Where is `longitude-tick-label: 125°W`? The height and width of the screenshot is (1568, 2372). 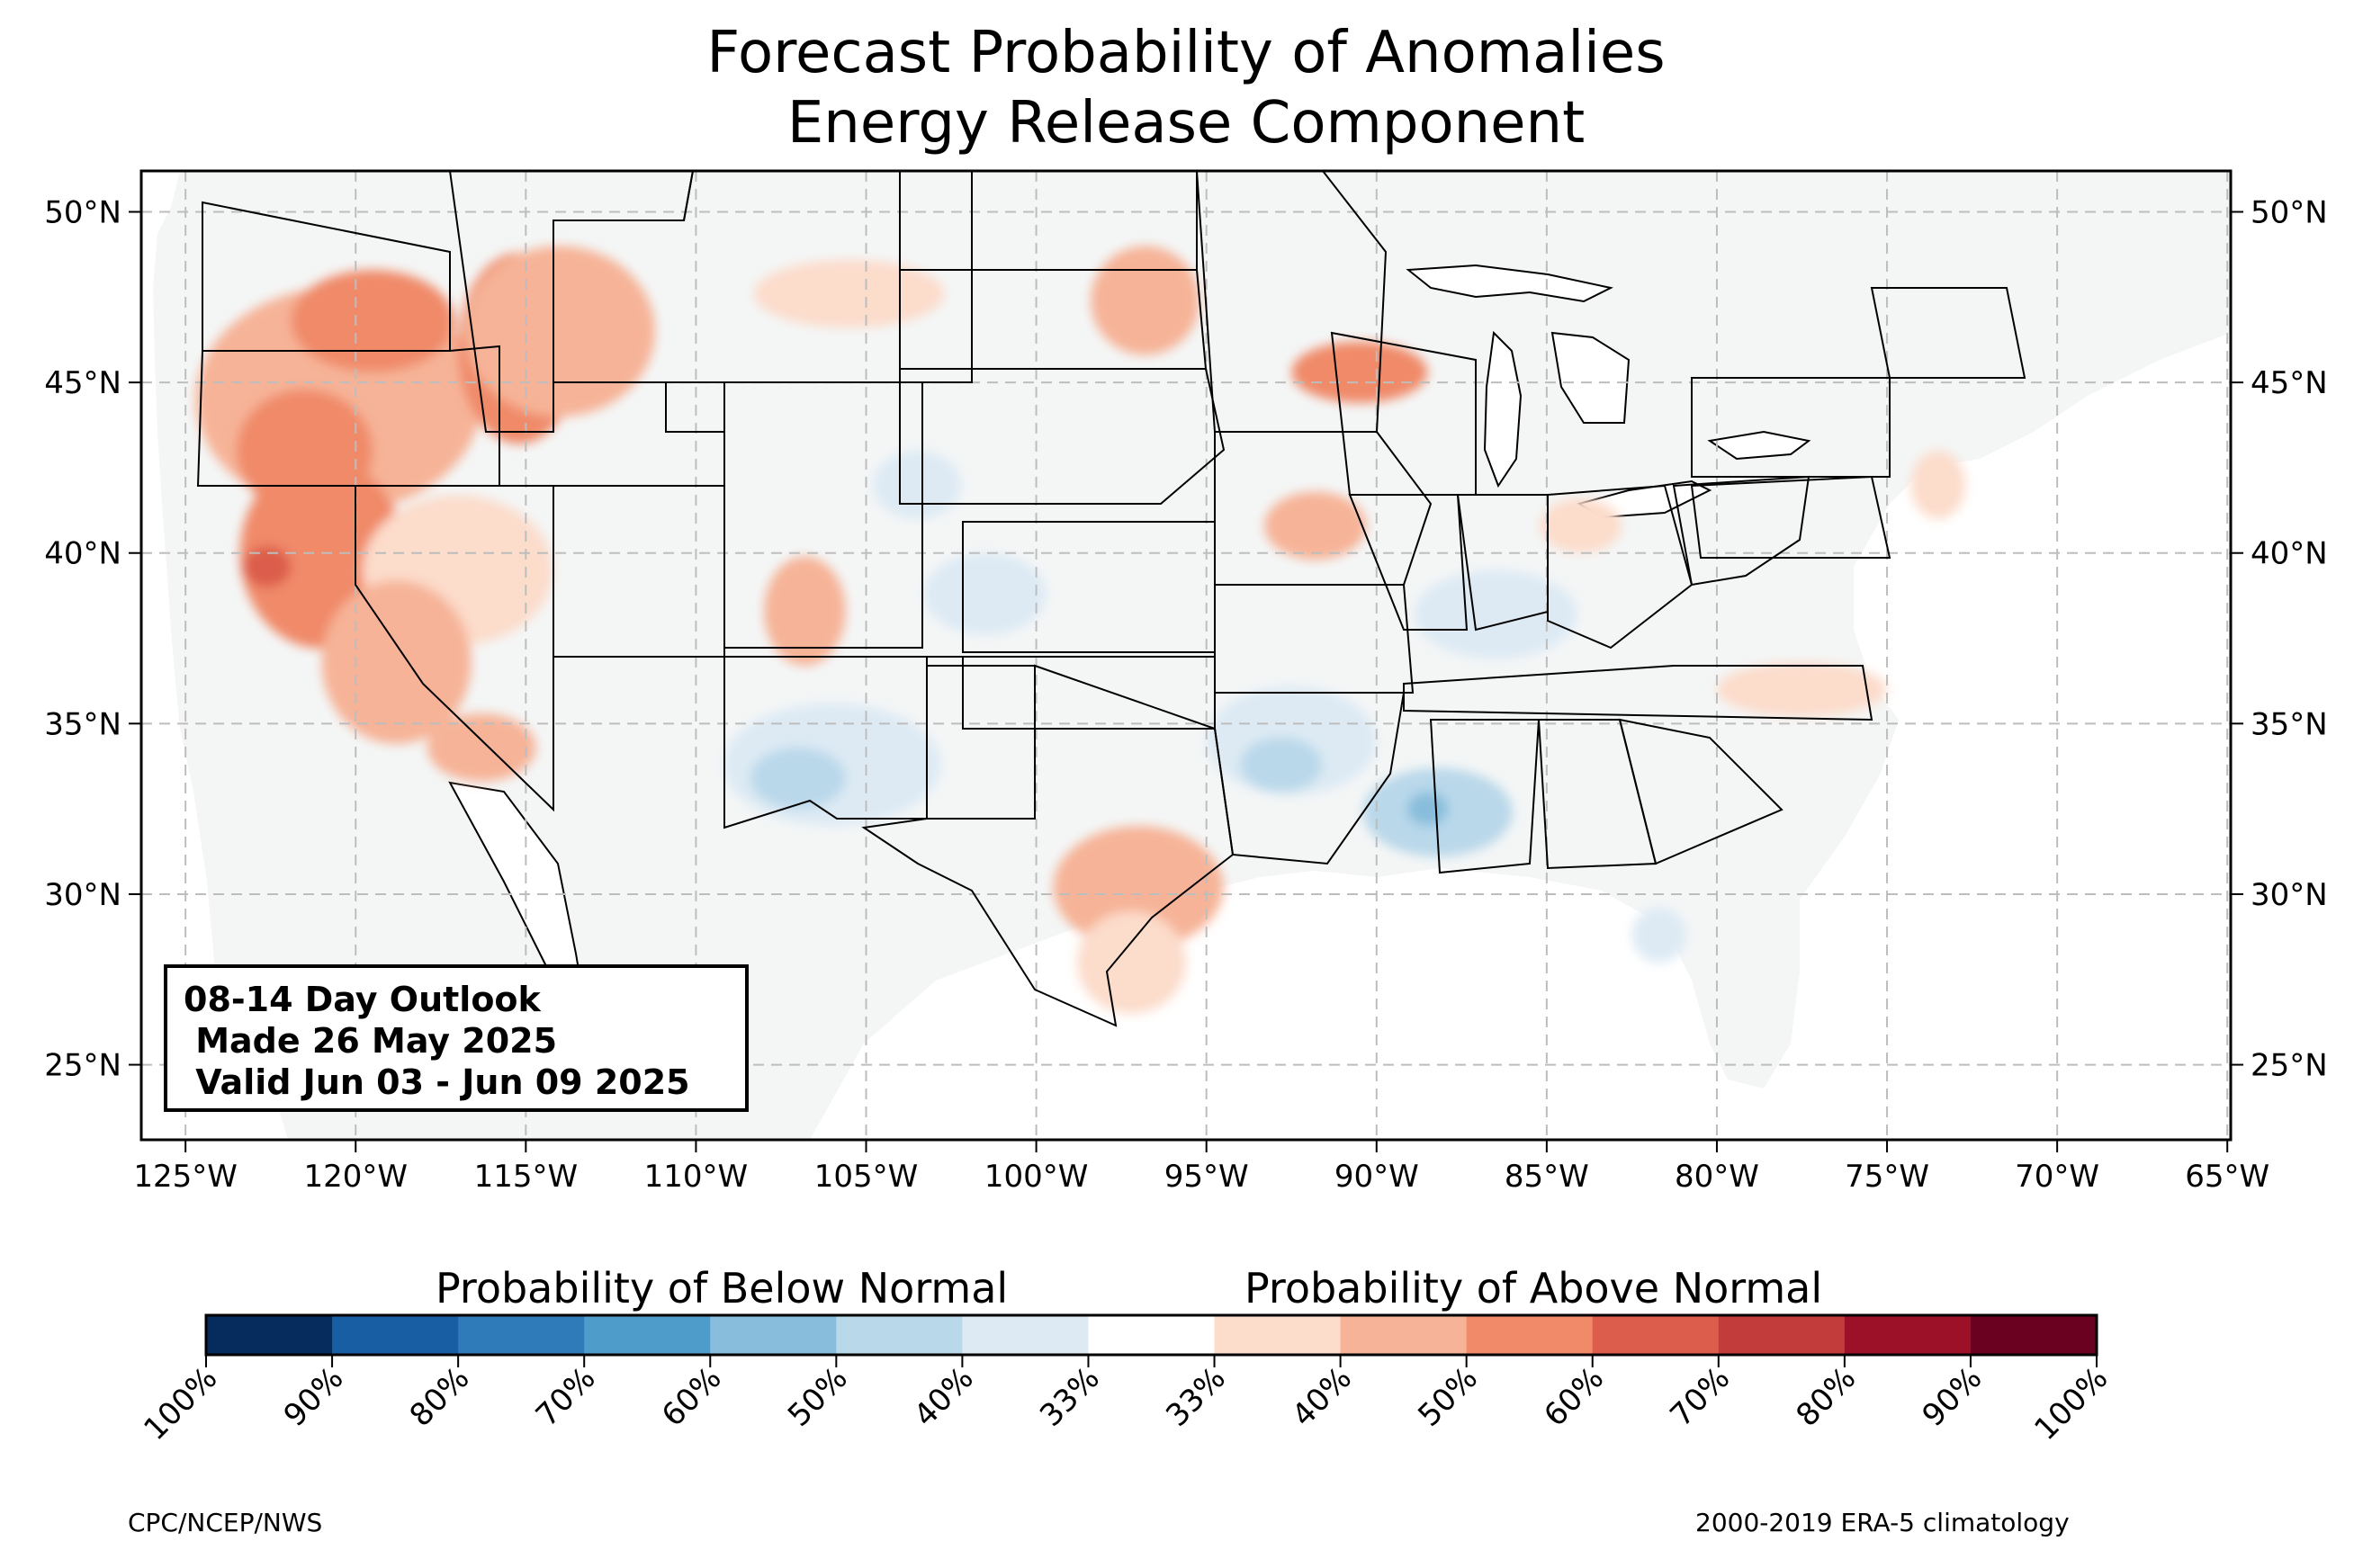 longitude-tick-label: 125°W is located at coordinates (185, 1177).